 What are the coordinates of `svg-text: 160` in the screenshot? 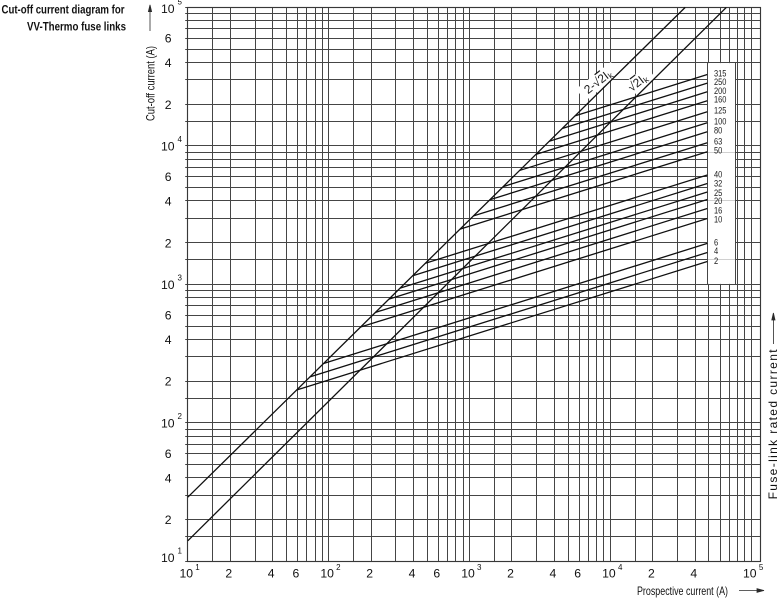 It's located at (720, 100).